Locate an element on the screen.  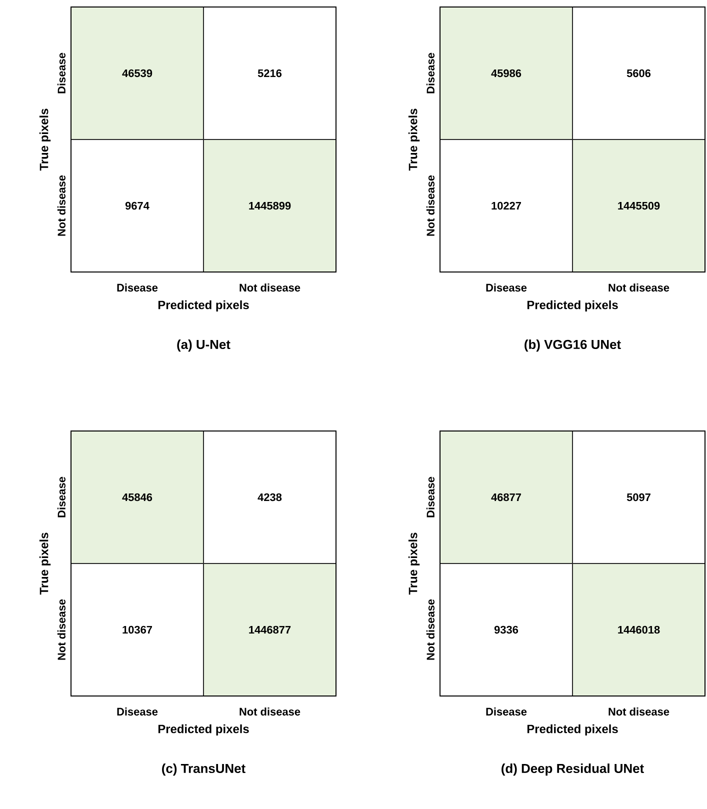
data-label: 9336 is located at coordinates (506, 630).